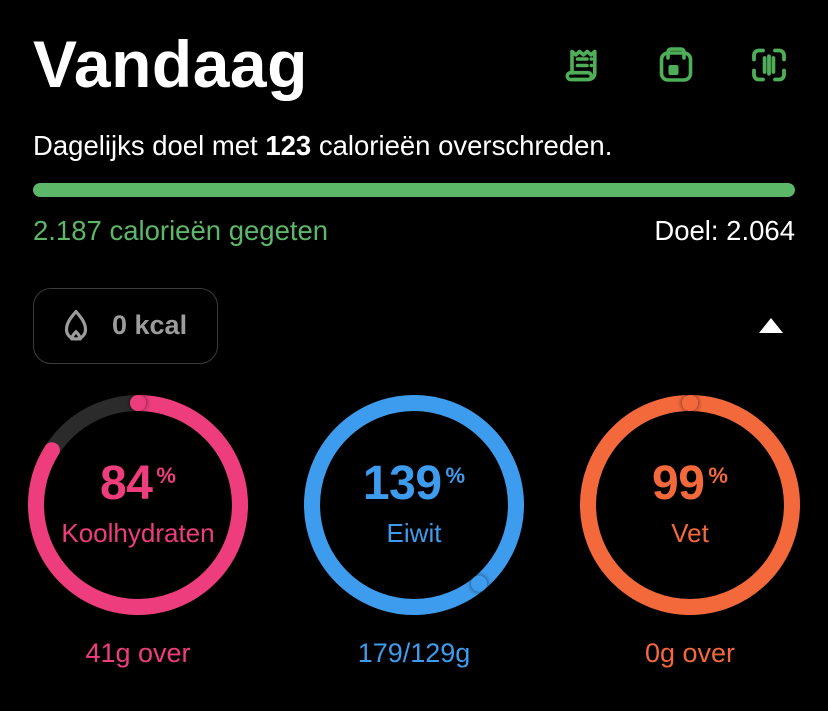 The image size is (828, 711). What do you see at coordinates (149, 146) in the screenshot?
I see `status-prefix: Dagelijks doel met` at bounding box center [149, 146].